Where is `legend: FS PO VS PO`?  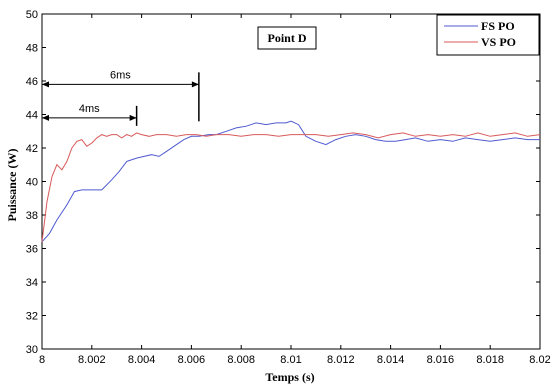
legend: FS PO VS PO is located at coordinates (488, 35).